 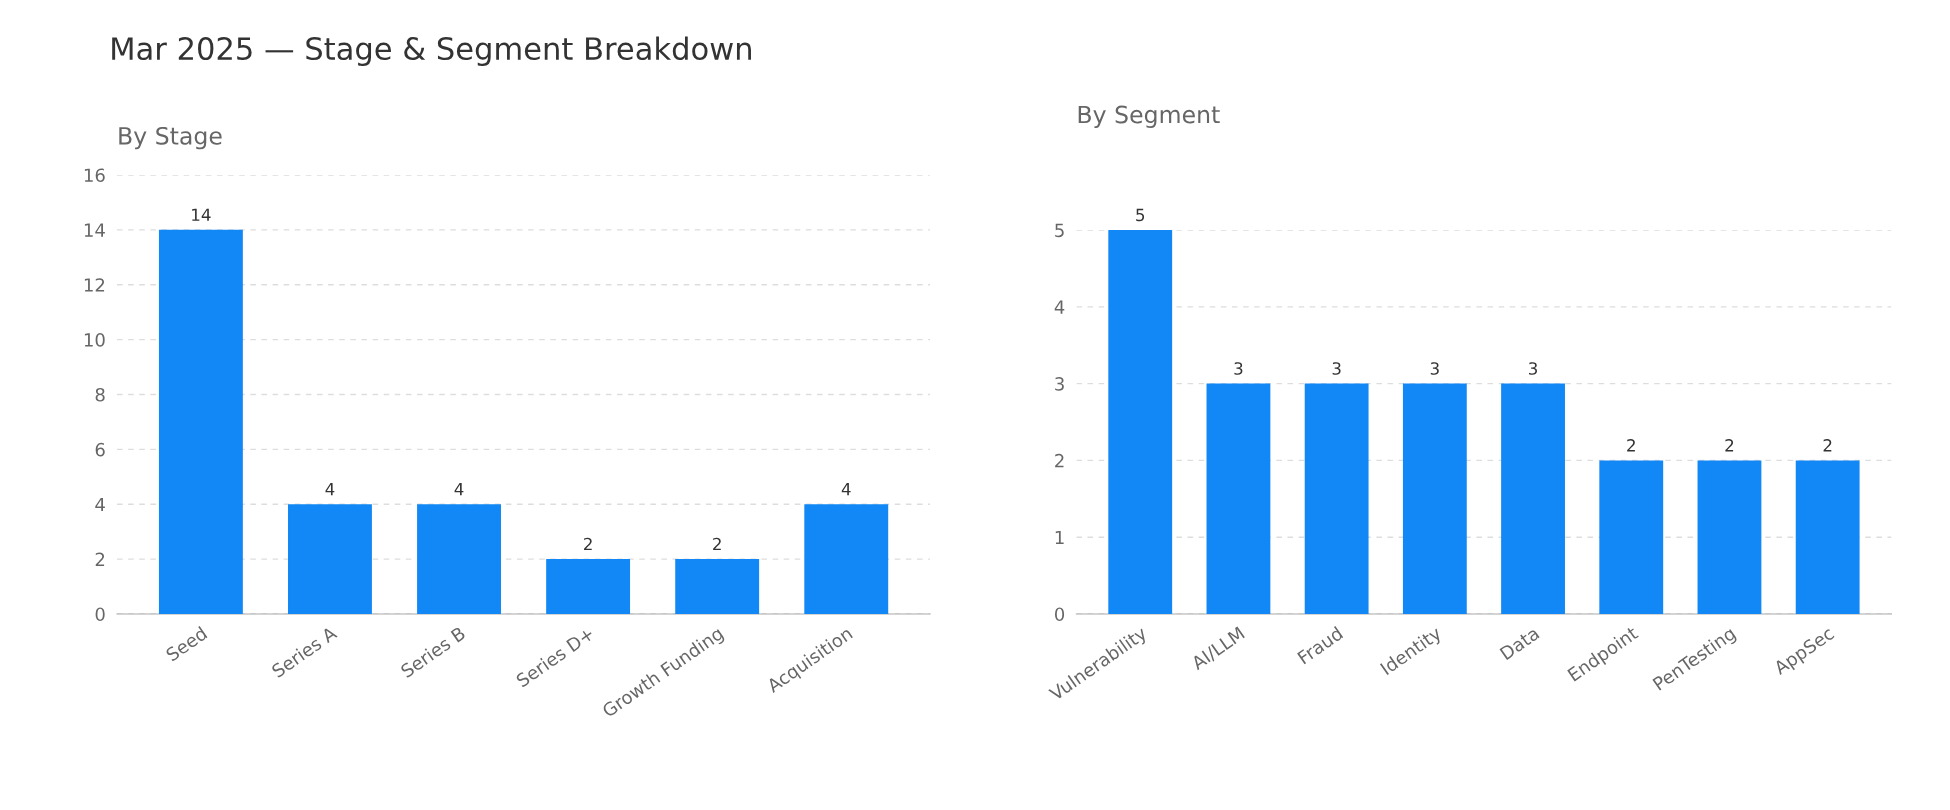 I want to click on y-tick-label: 10, so click(x=94, y=340).